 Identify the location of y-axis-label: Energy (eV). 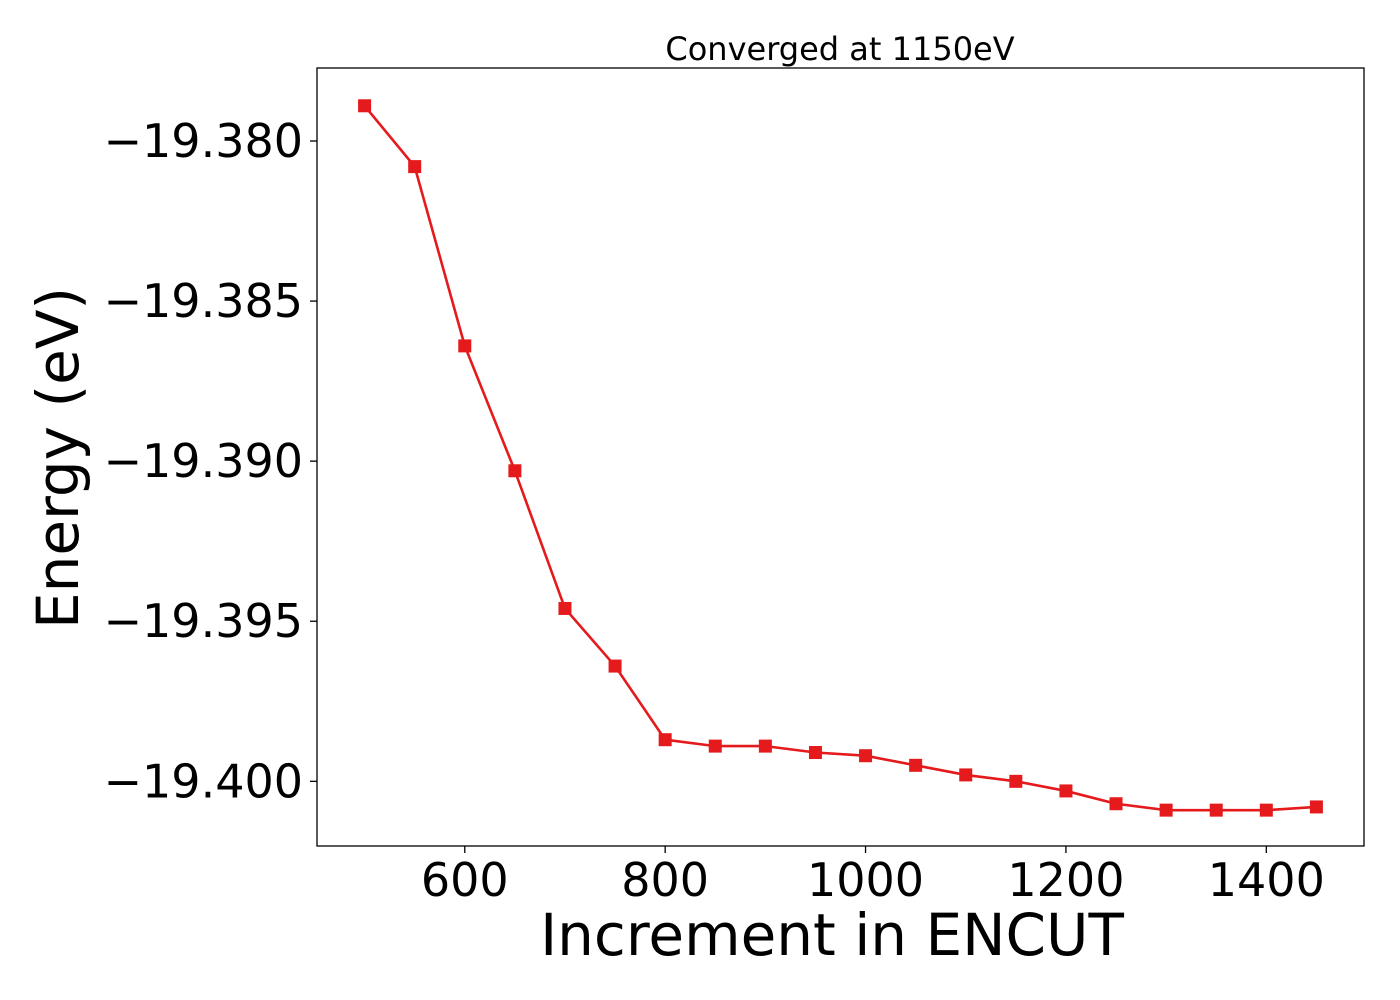
(58, 458).